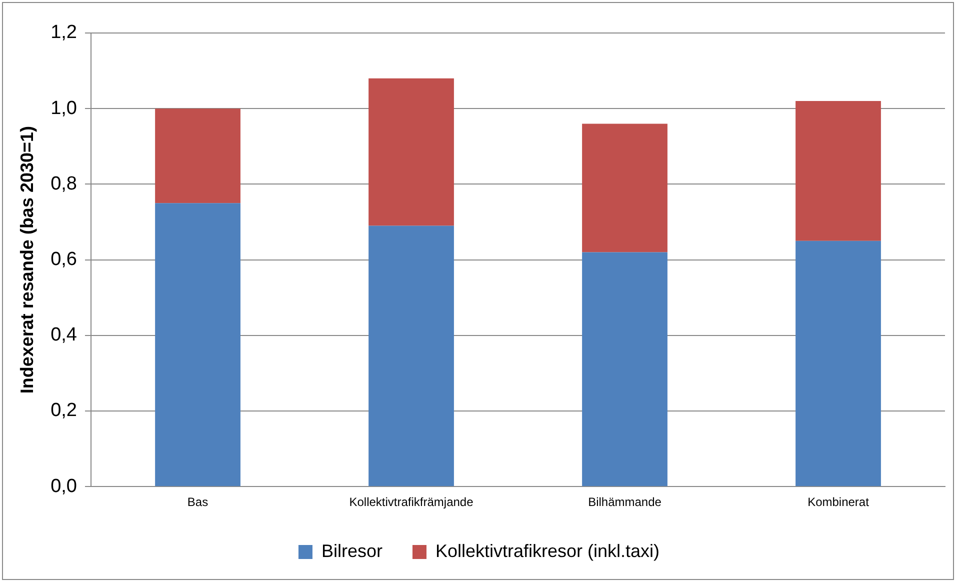 The image size is (959, 584). Describe the element at coordinates (64, 183) in the screenshot. I see `y-tick-label: 0,8` at that location.